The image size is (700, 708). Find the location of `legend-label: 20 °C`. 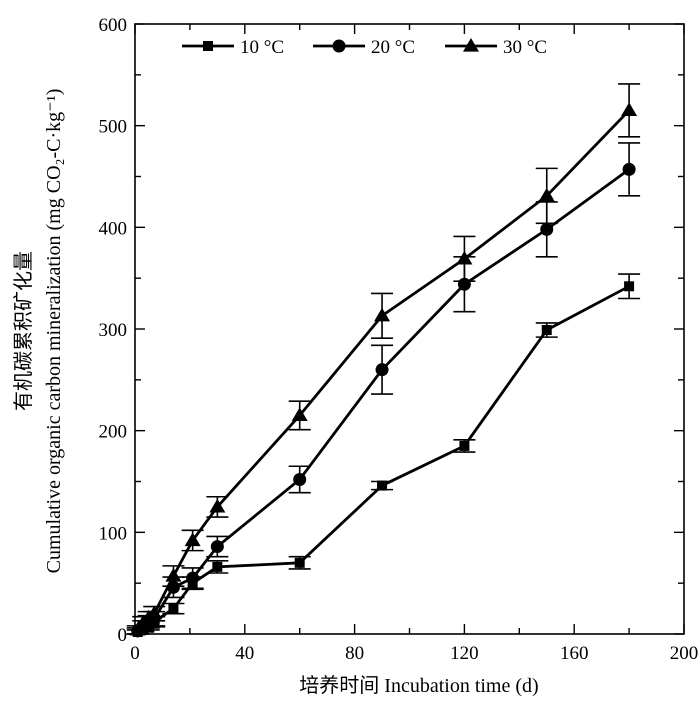

legend-label: 20 °C is located at coordinates (393, 47).